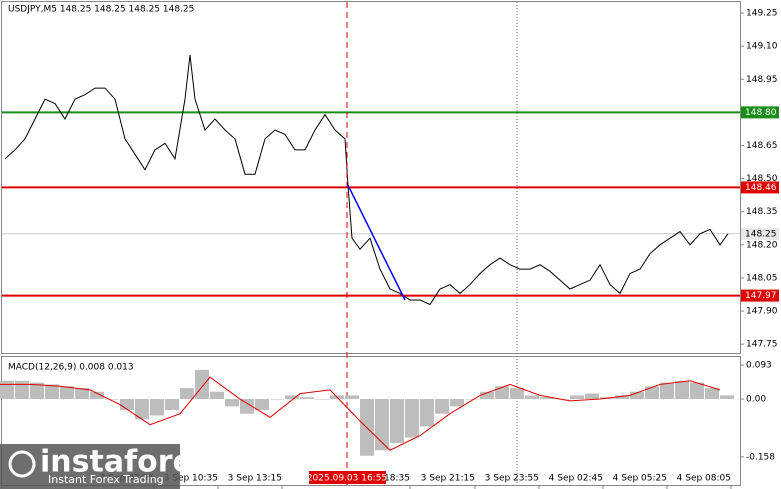 The image size is (781, 489). I want to click on y-tick-label: 148.95, so click(762, 80).